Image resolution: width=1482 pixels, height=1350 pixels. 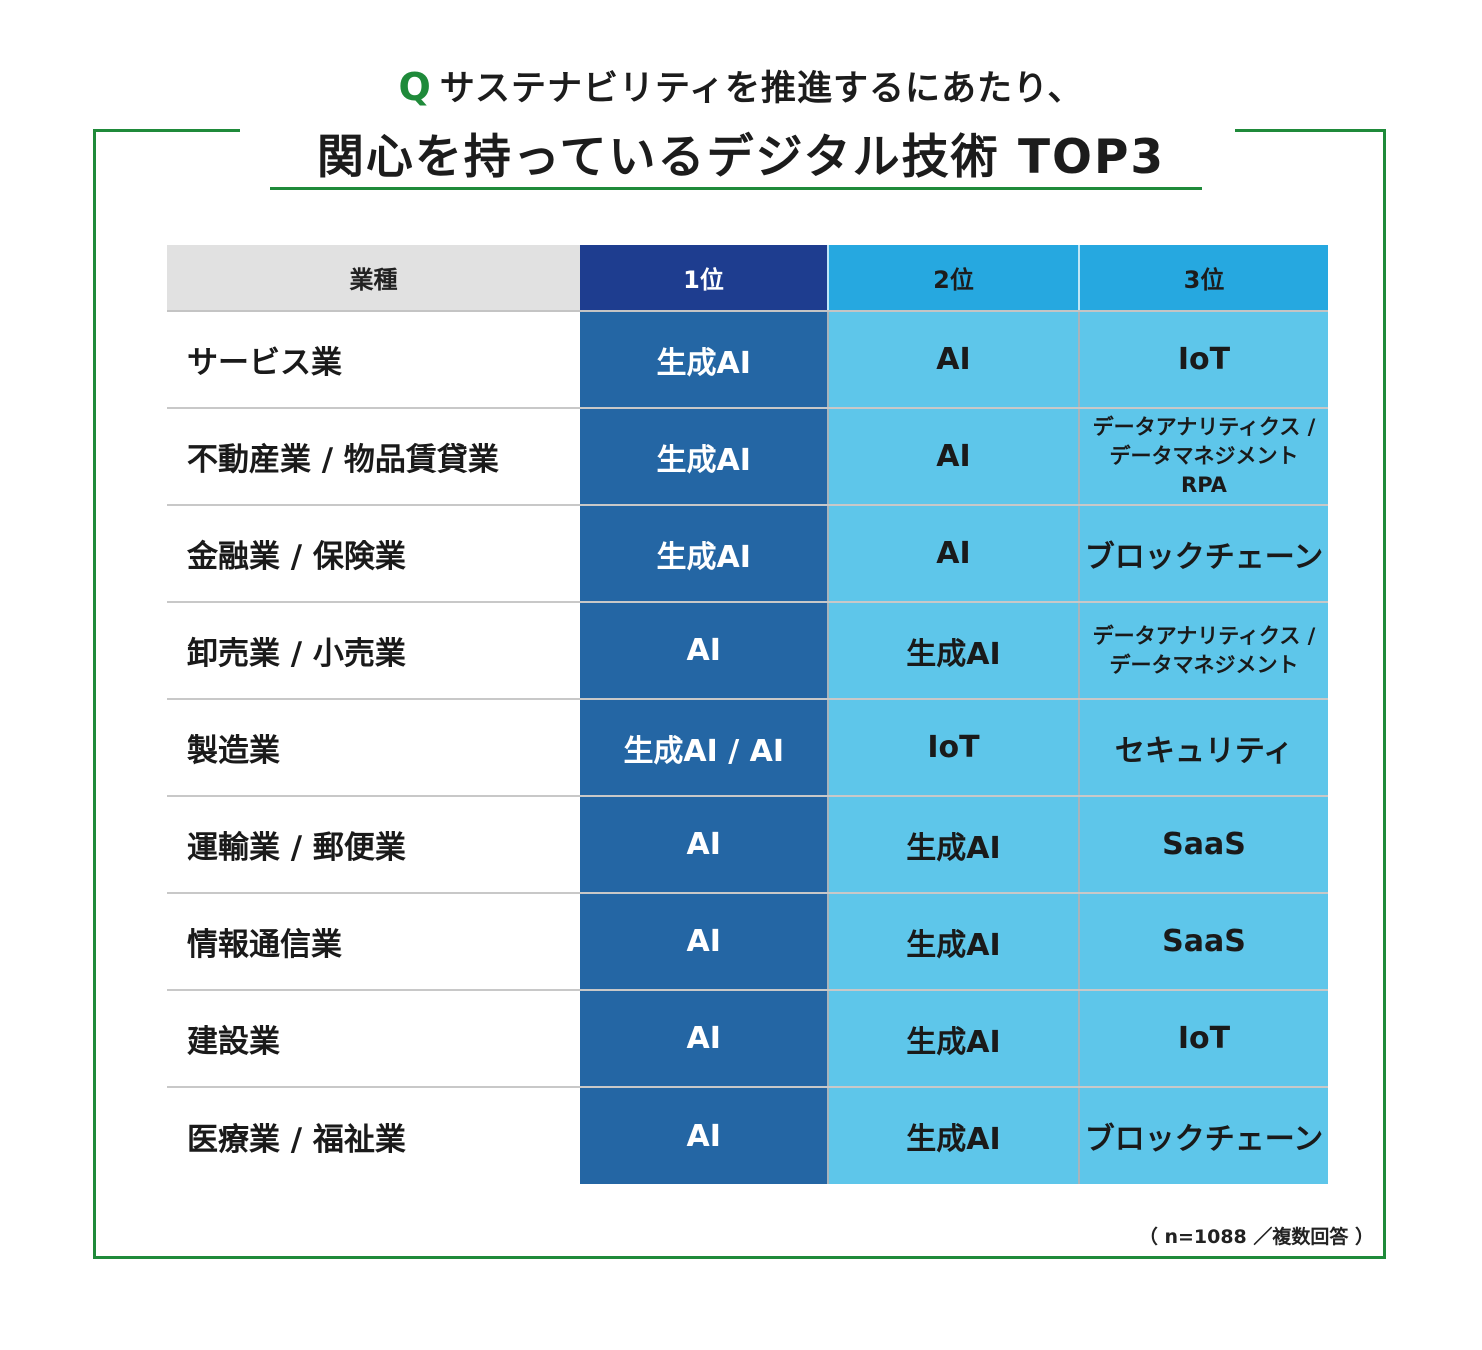 What do you see at coordinates (704, 278) in the screenshot?
I see `header-rank1: 1位` at bounding box center [704, 278].